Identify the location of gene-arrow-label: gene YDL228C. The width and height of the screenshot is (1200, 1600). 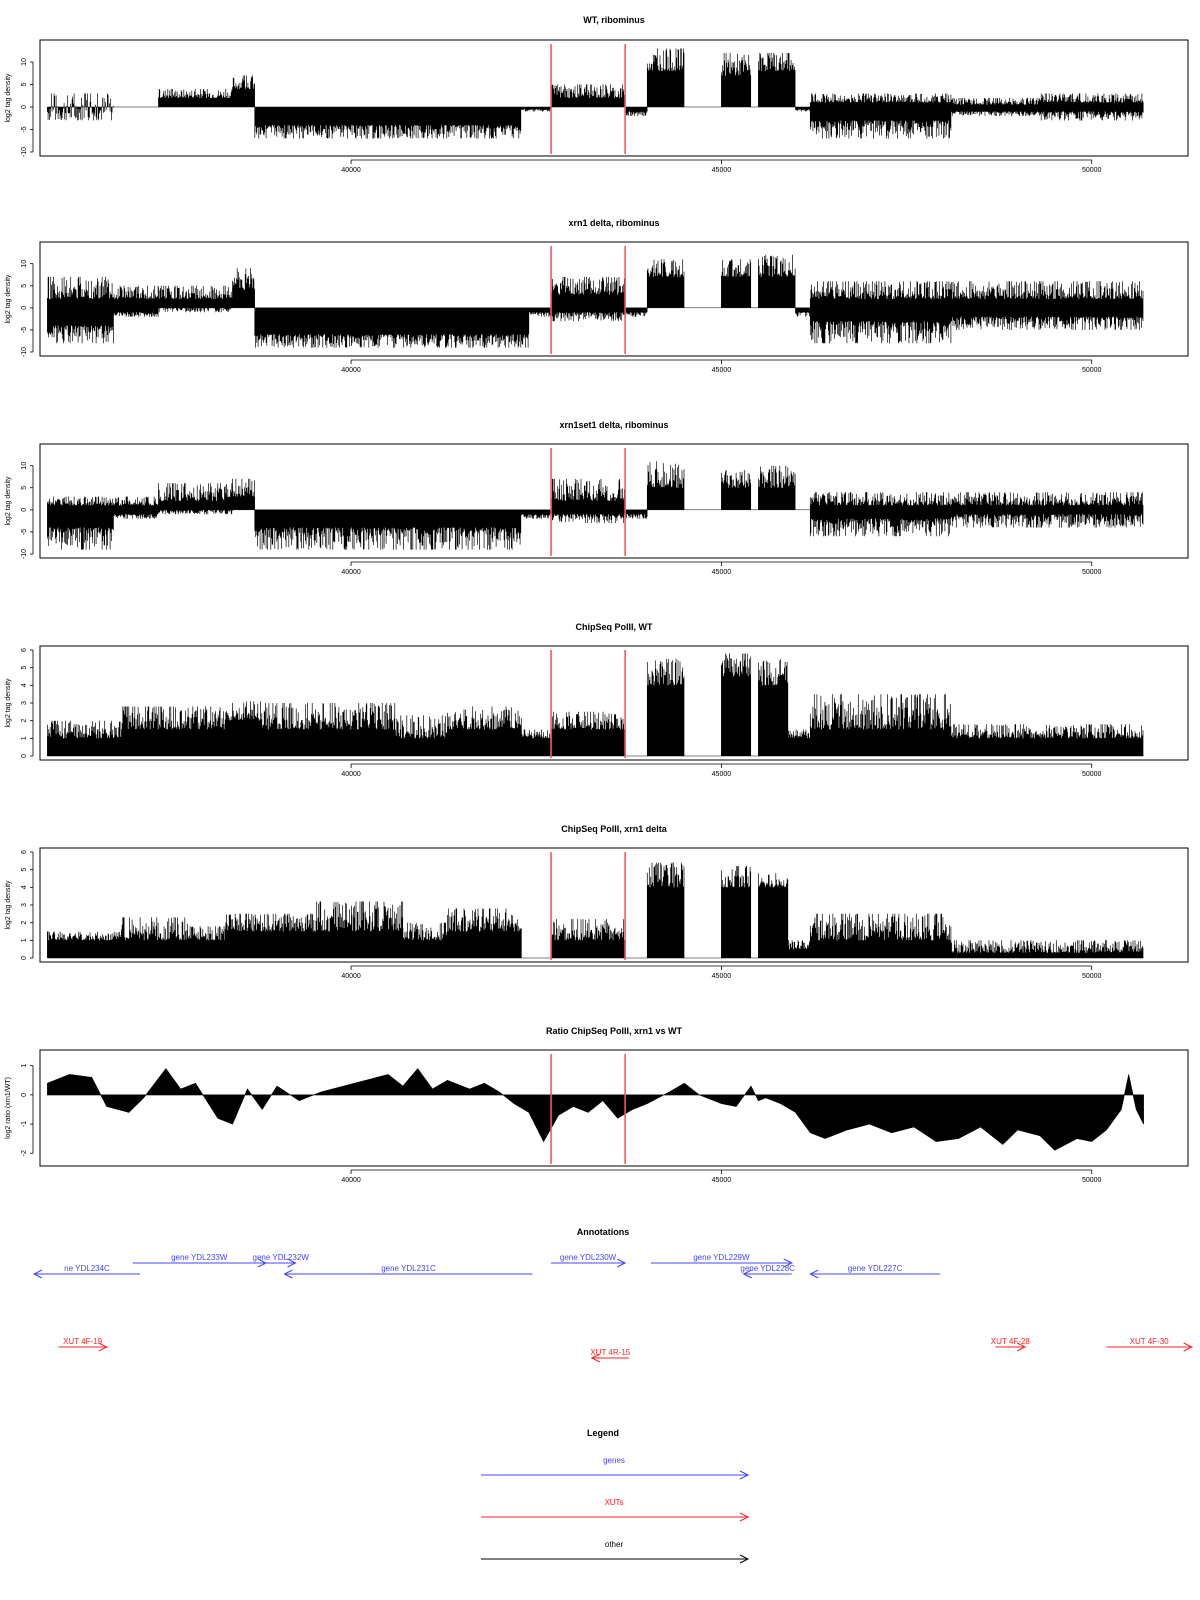
(767, 1268).